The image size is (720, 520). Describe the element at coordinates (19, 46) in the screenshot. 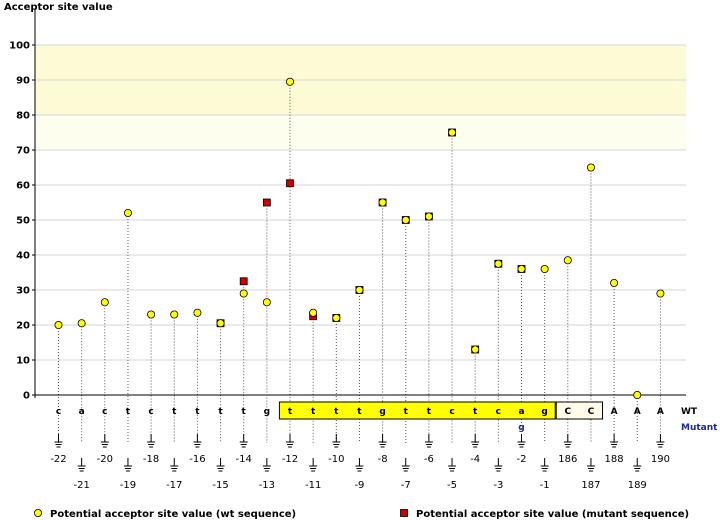

I see `y-tick-label: 100` at that location.